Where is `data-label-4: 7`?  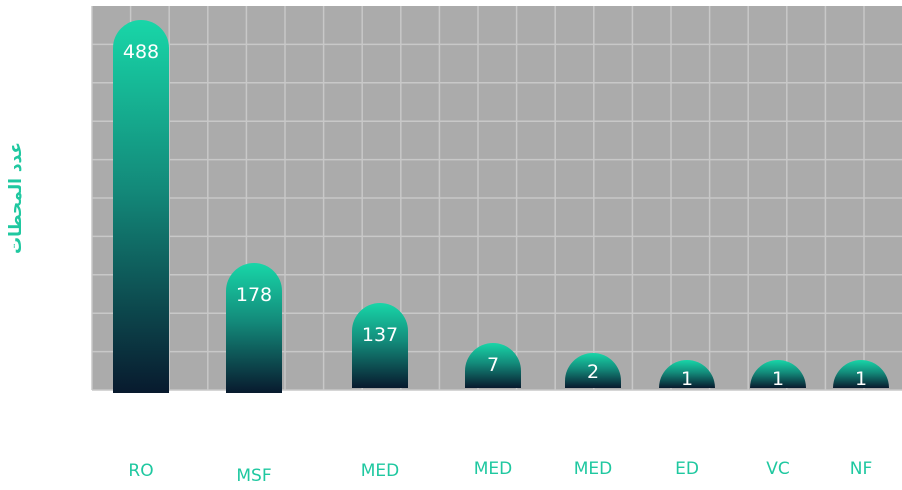 data-label-4: 7 is located at coordinates (493, 365).